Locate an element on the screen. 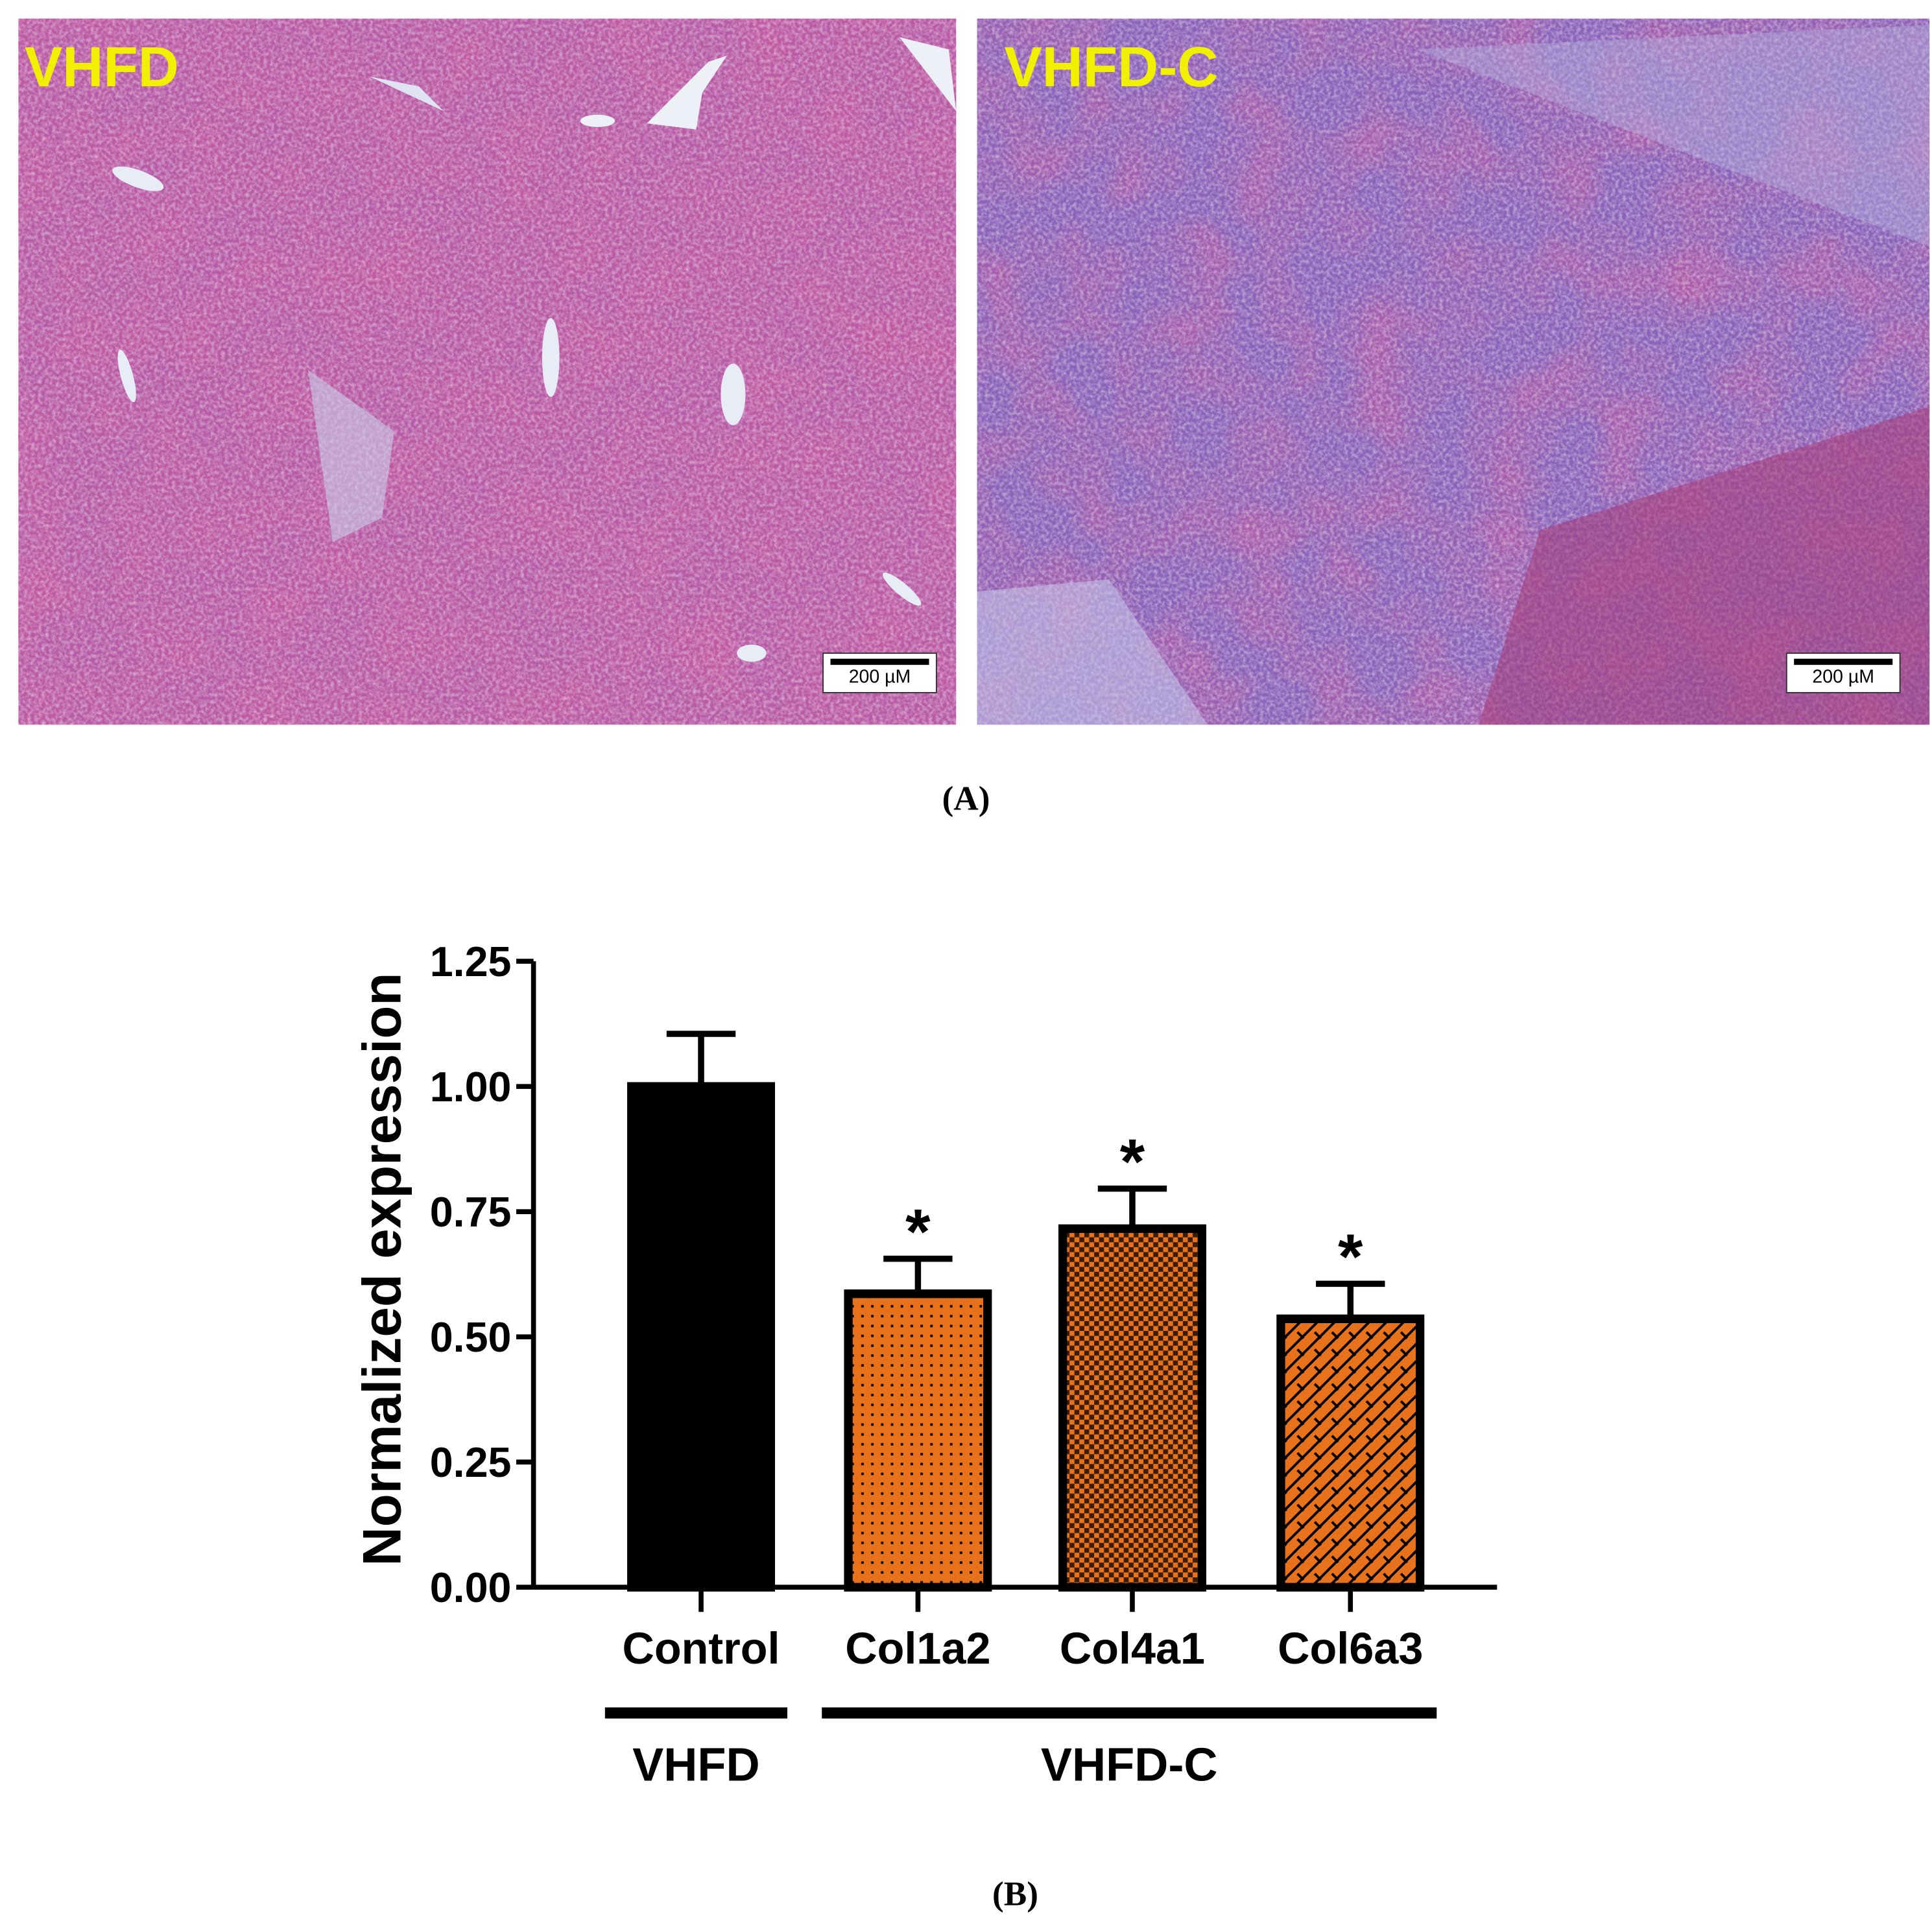  panel-label: (A) is located at coordinates (966, 798).